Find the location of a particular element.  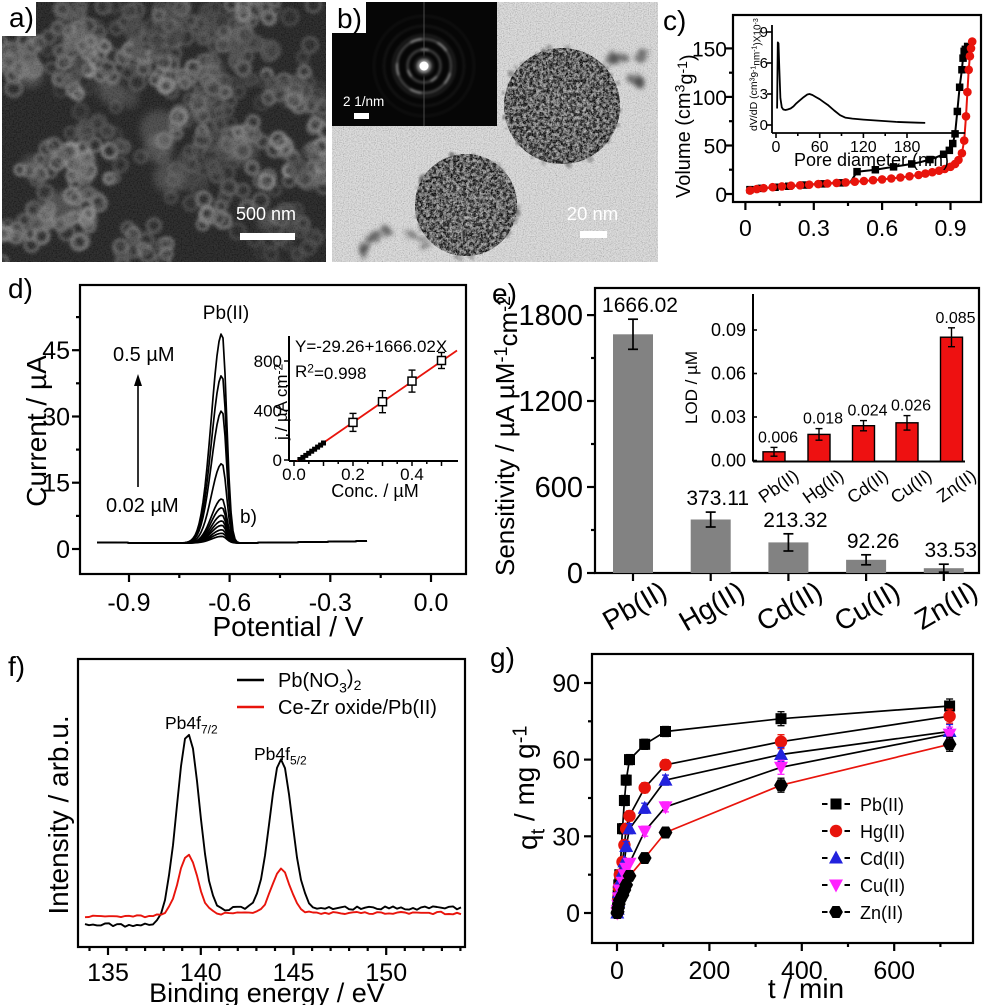

svg-text: 0.026 is located at coordinates (911, 406).